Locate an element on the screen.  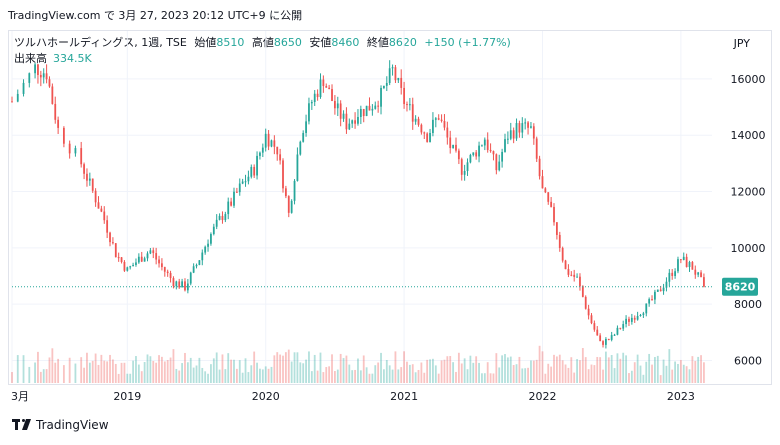
brand-label: TradingView is located at coordinates (72, 425).